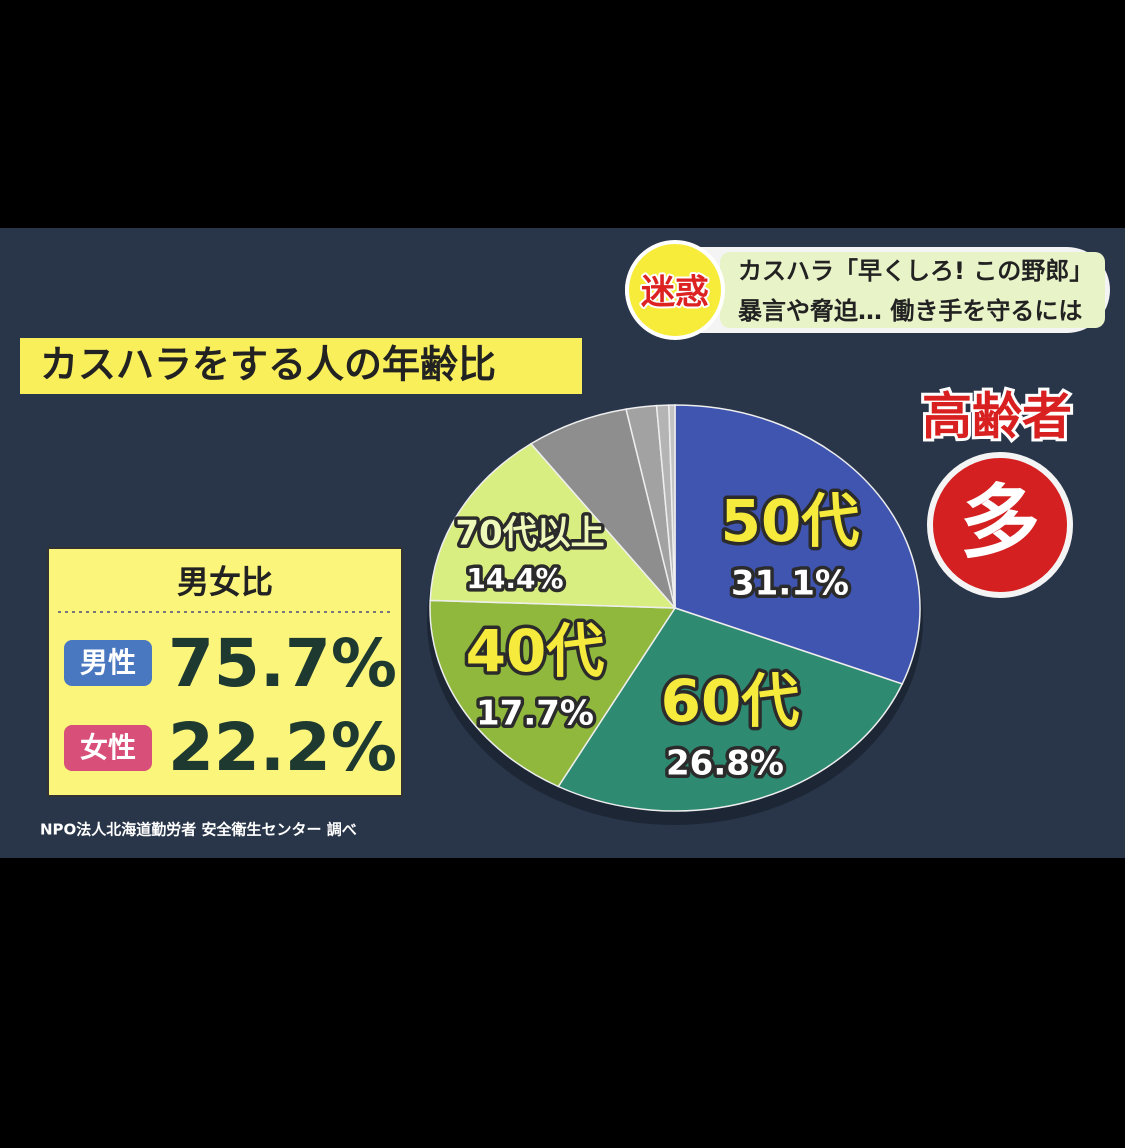 The height and width of the screenshot is (1148, 1125). Describe the element at coordinates (225, 582) in the screenshot. I see `gender-title: 男女比` at that location.